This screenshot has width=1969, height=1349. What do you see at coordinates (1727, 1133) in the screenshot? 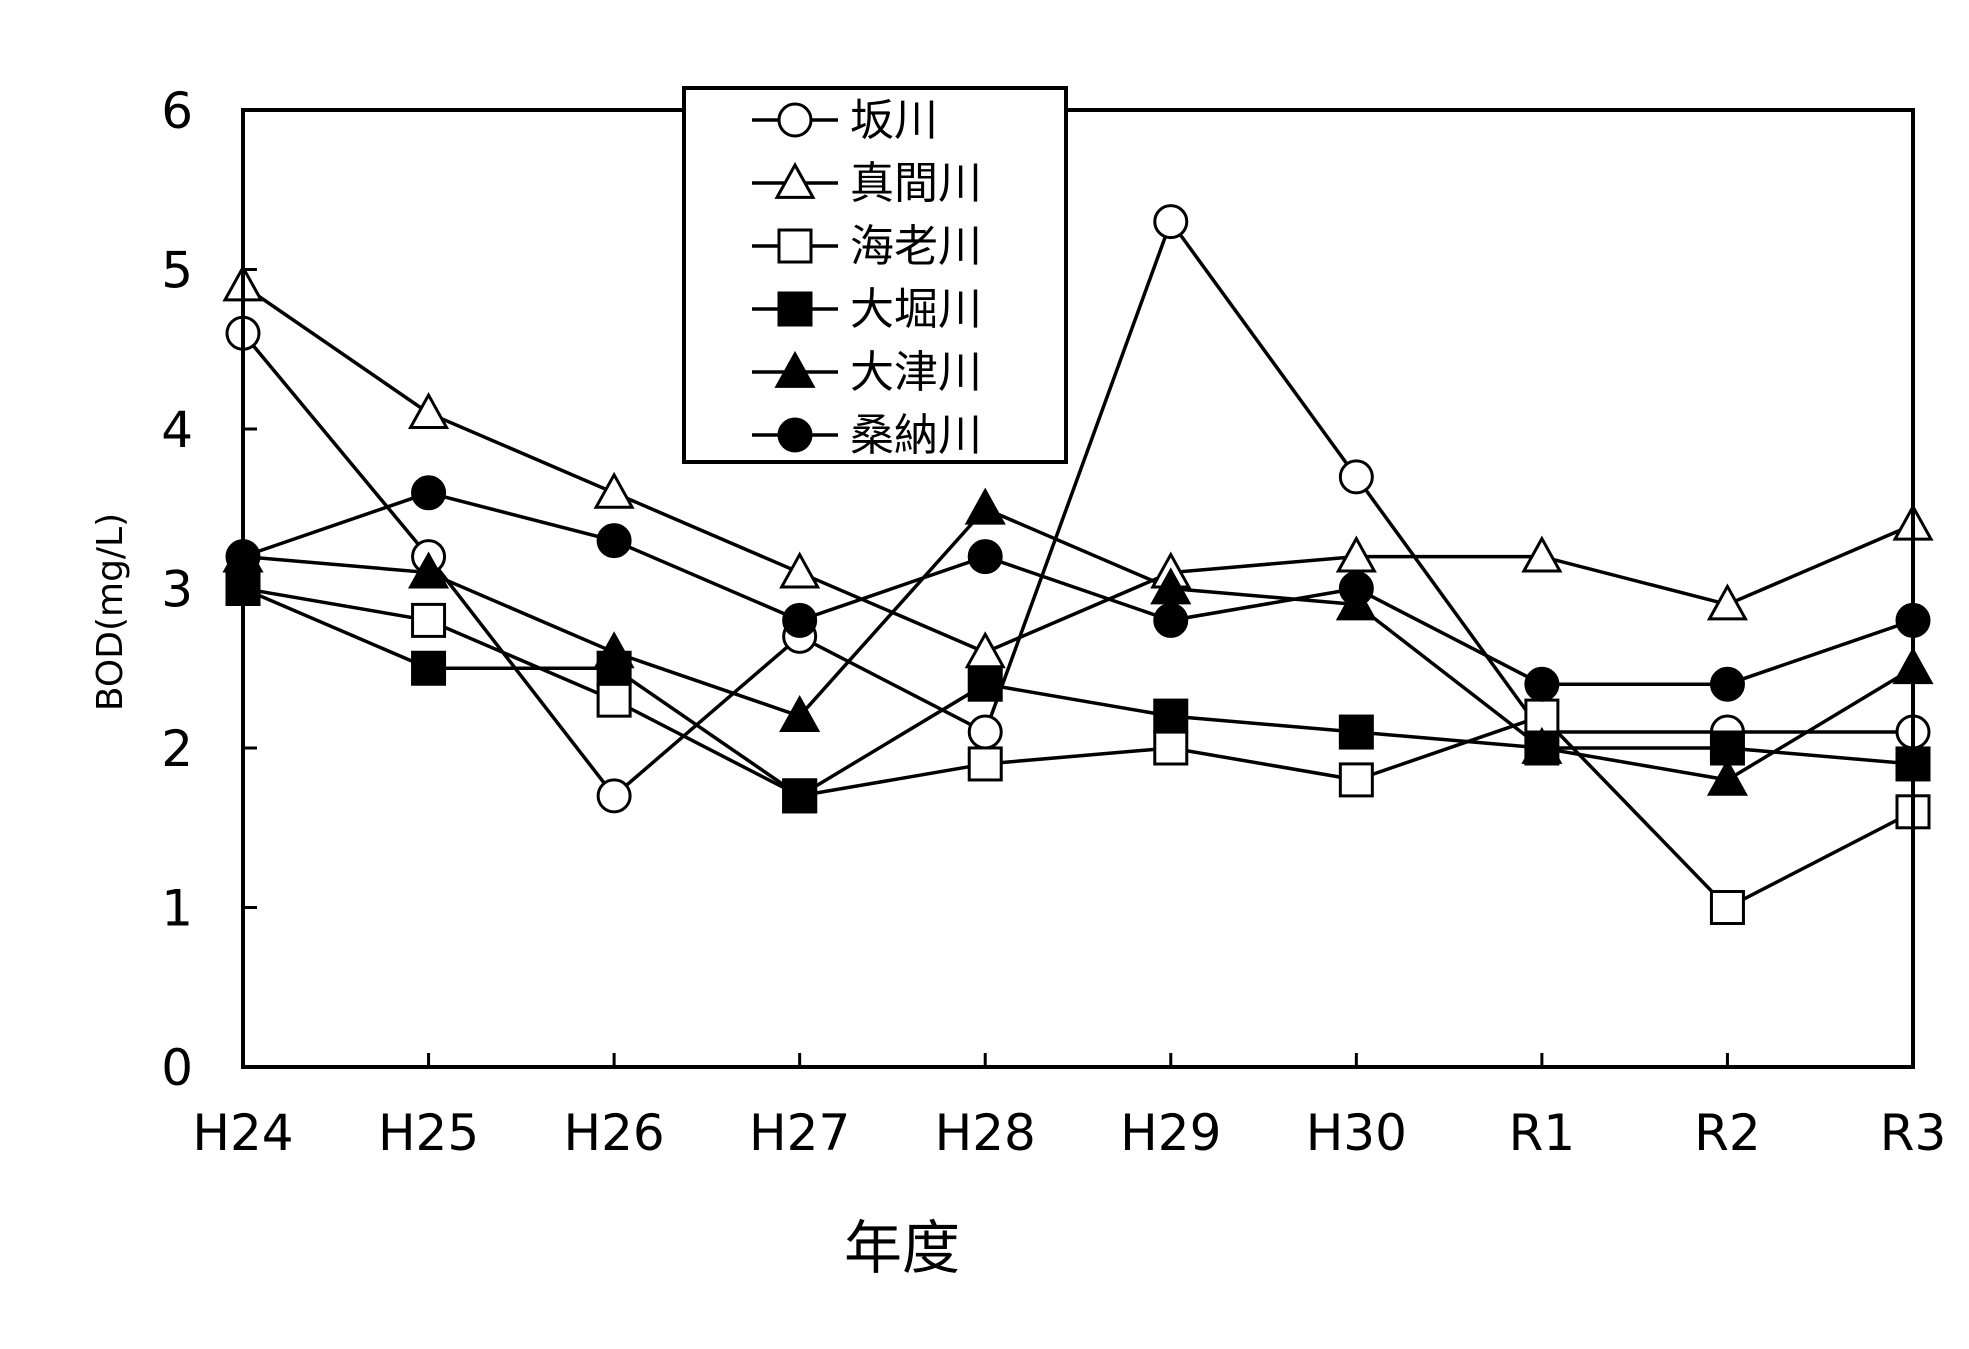
I see `x-tick-label: R2` at bounding box center [1727, 1133].